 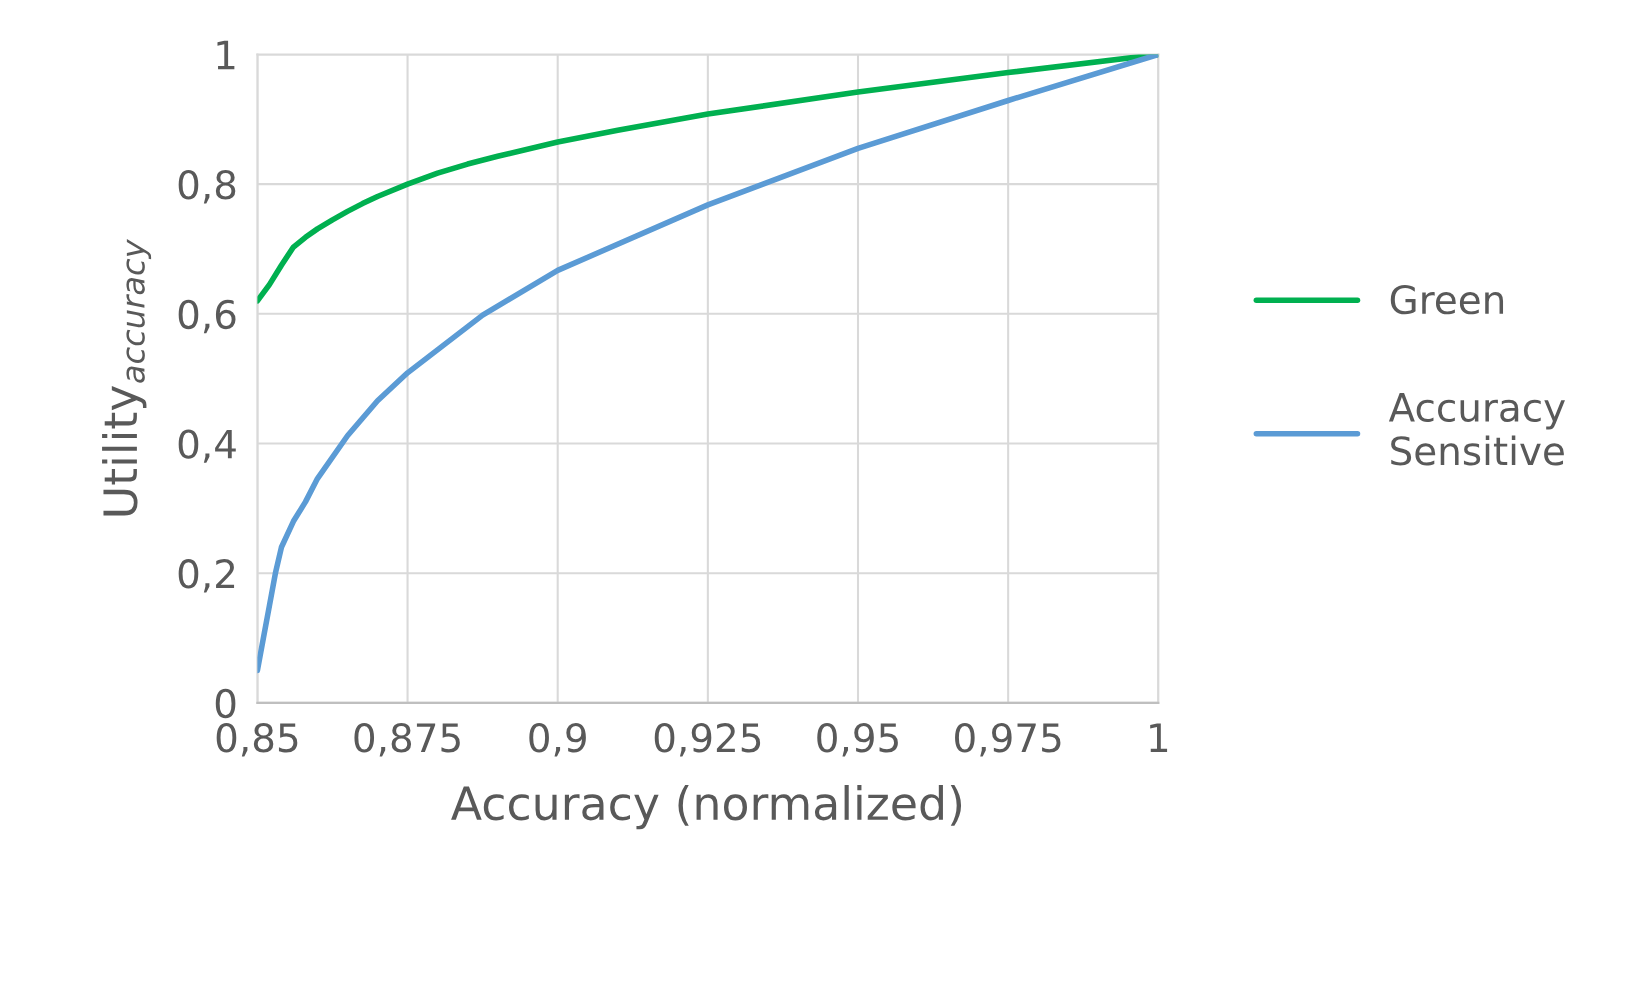 I want to click on legend-label: Green, so click(x=1447, y=299).